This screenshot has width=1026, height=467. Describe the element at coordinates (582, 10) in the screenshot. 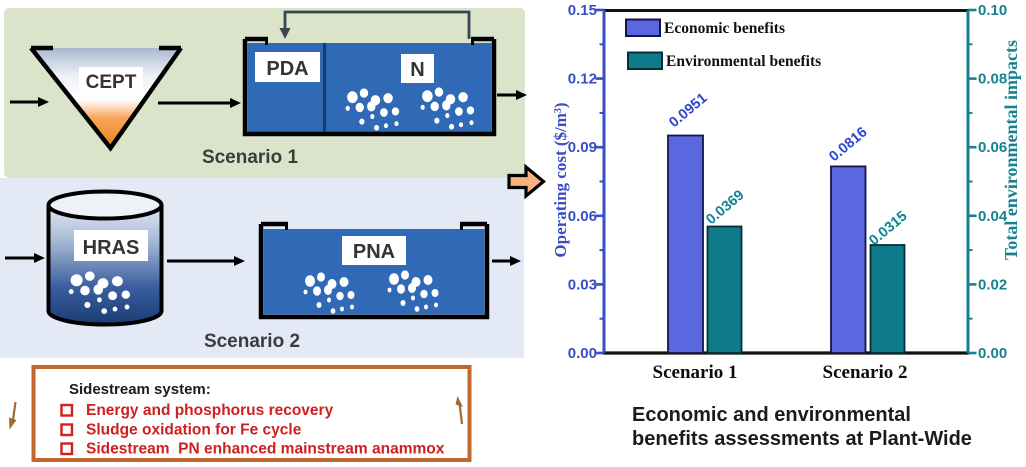

I see `svg-text: 0.15` at that location.